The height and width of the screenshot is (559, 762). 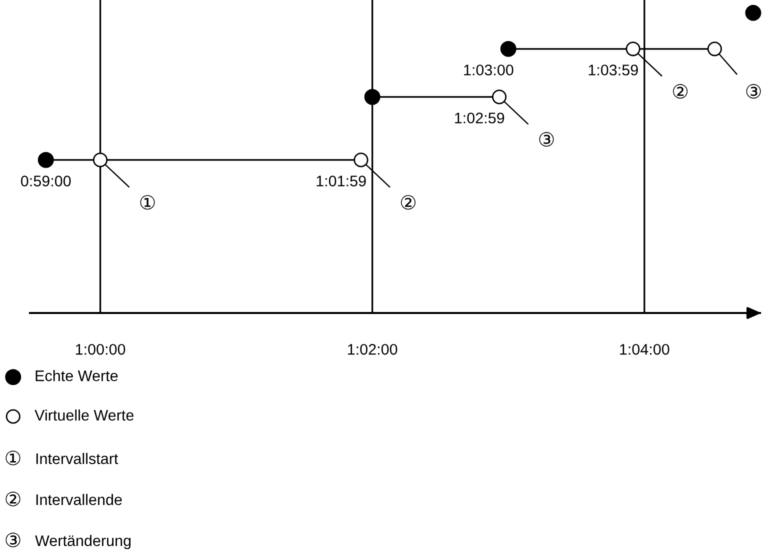 I want to click on text: ① Intervallstart, so click(x=62, y=458).